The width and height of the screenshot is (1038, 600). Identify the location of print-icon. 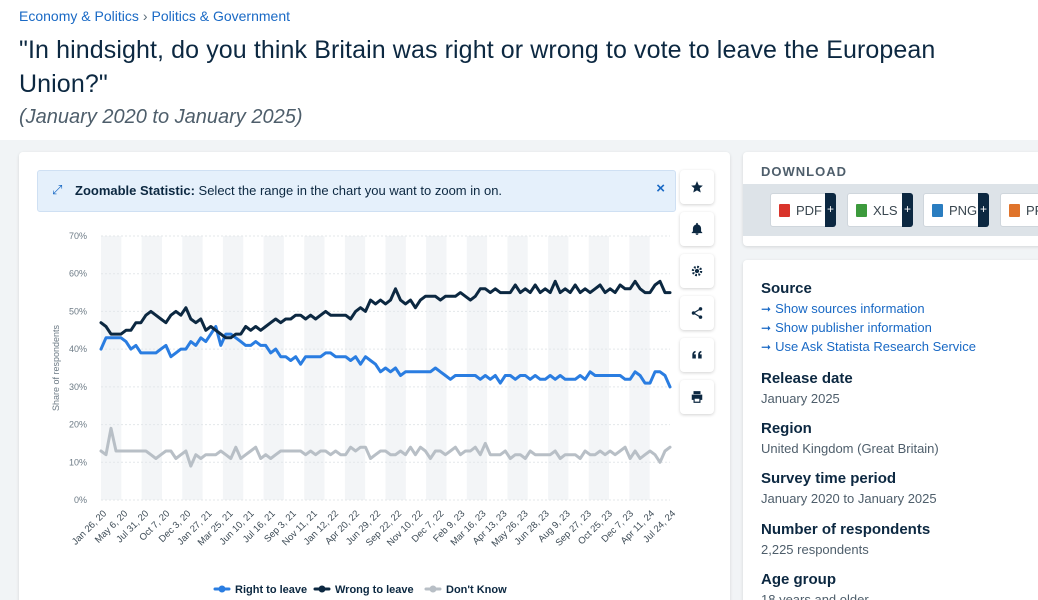
(697, 397).